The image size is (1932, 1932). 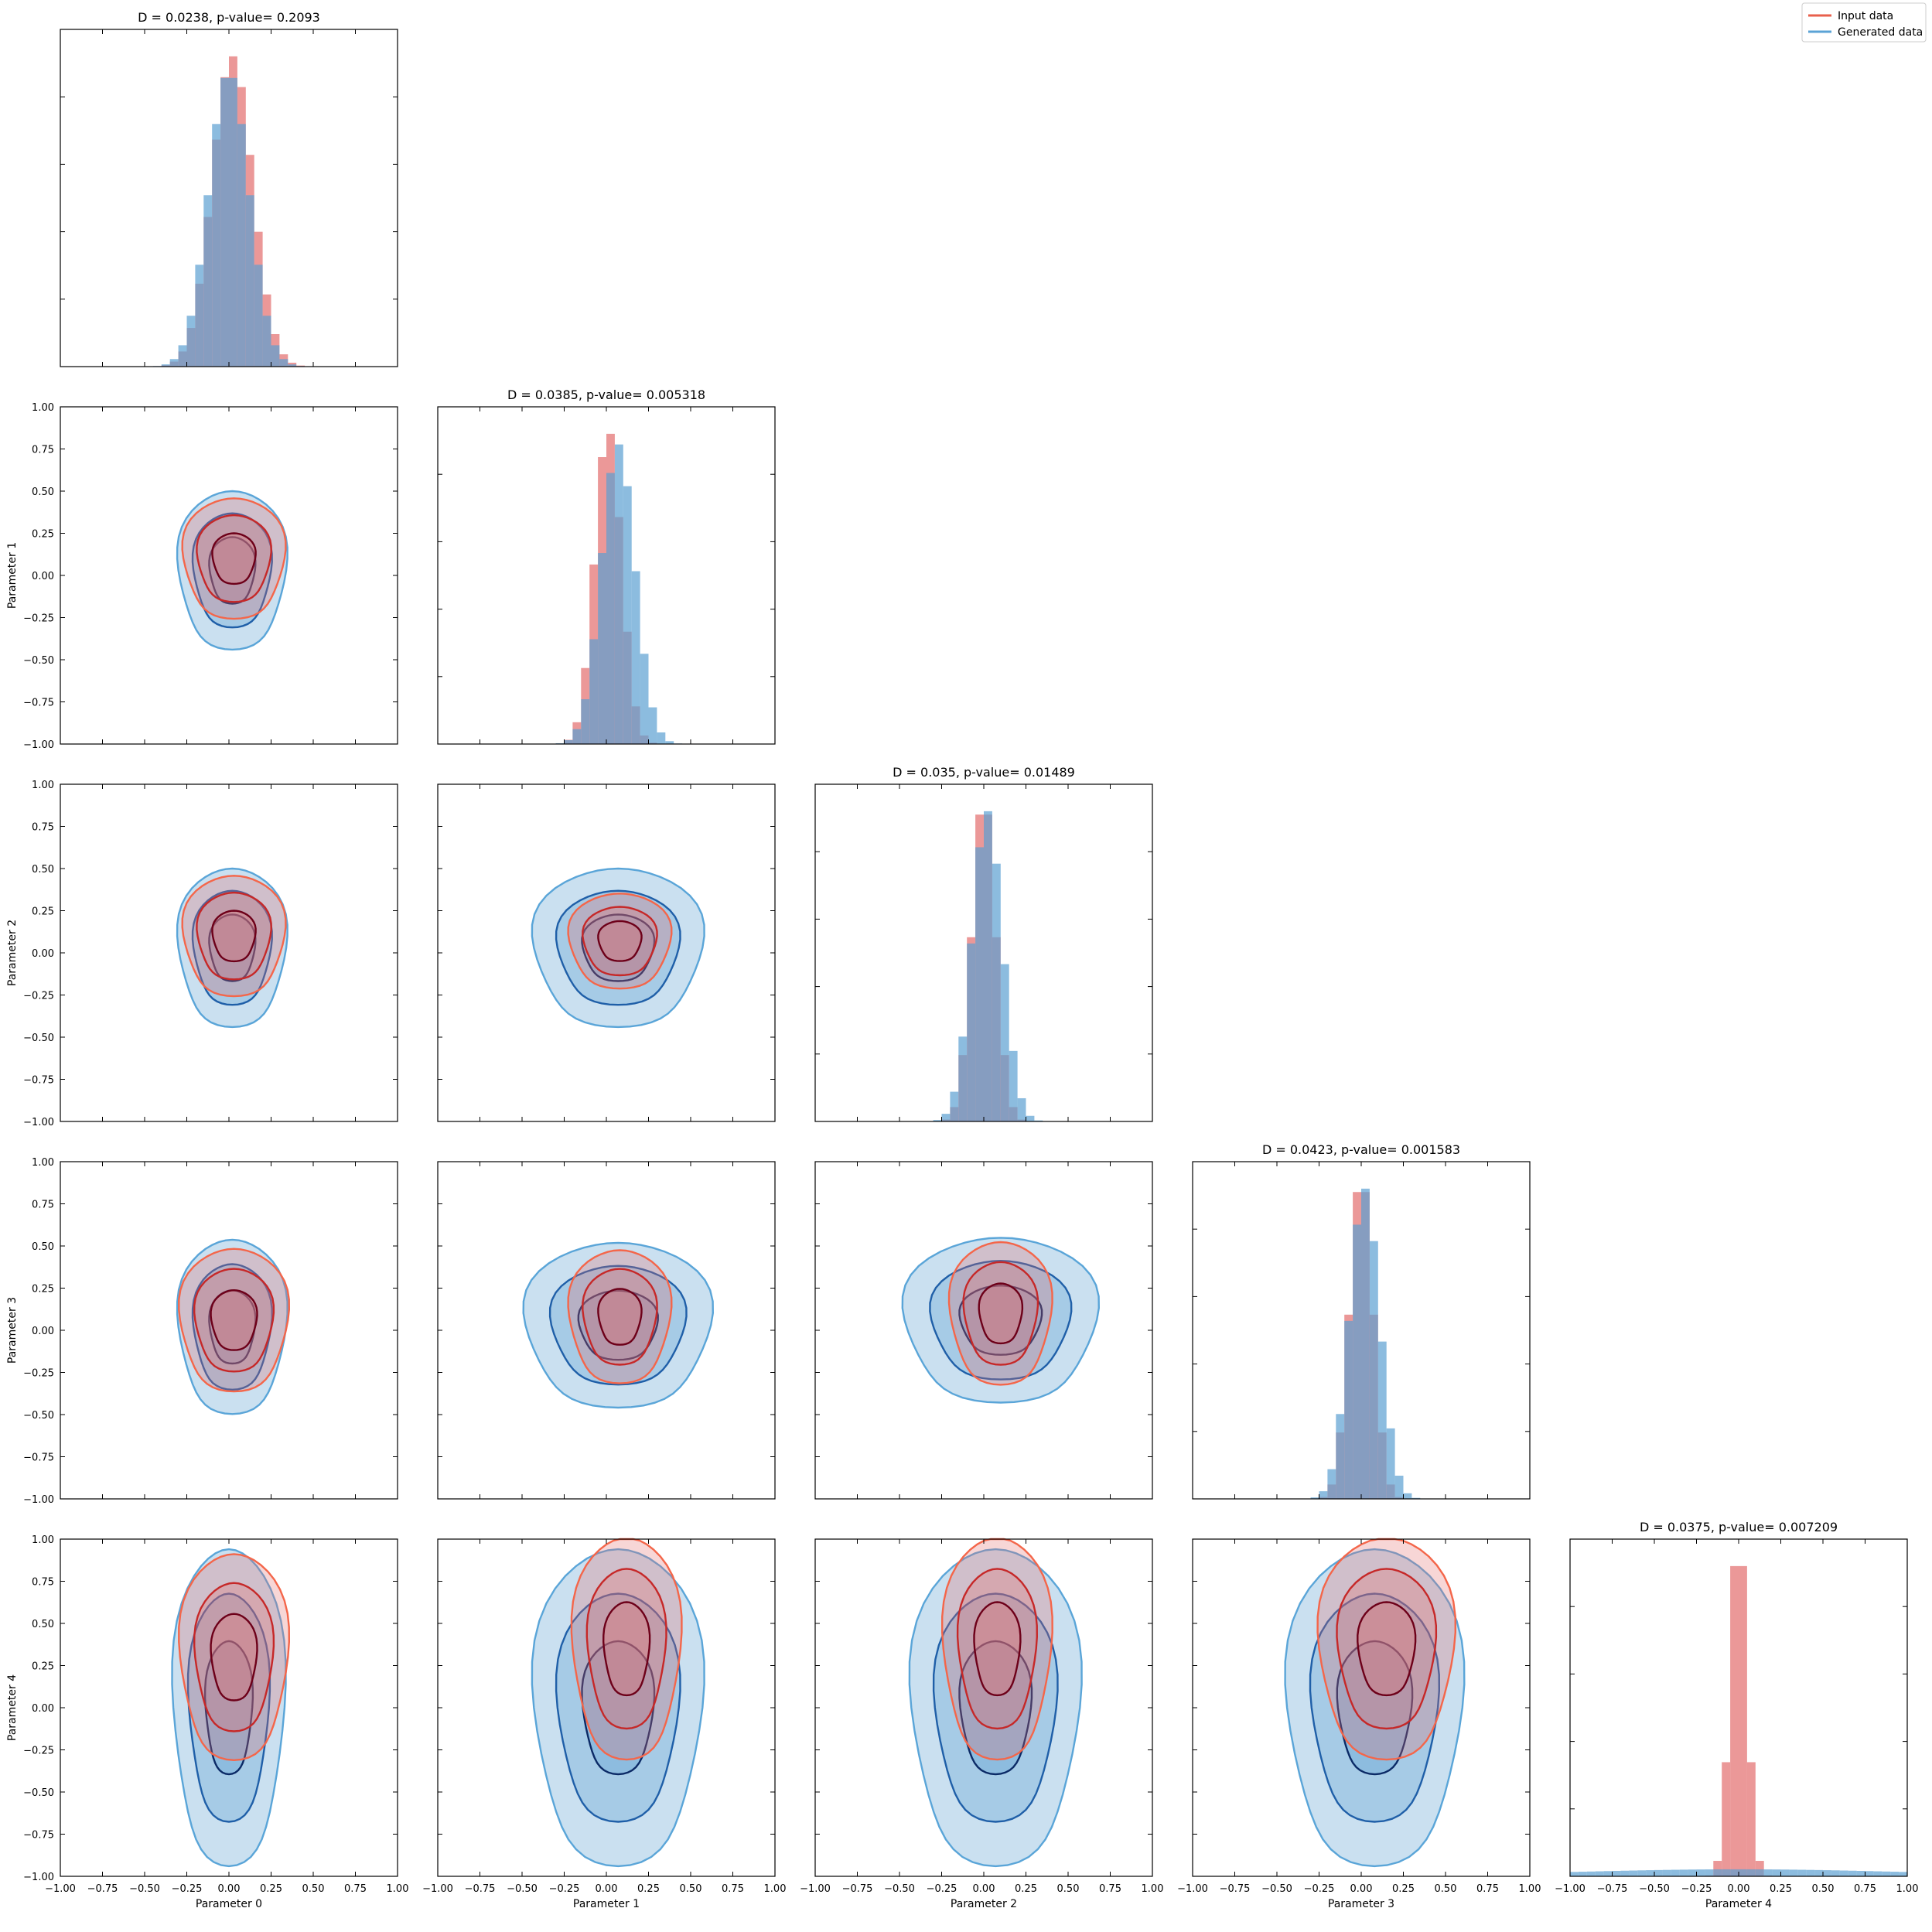 I want to click on panel-r3-c1, so click(x=606, y=1330).